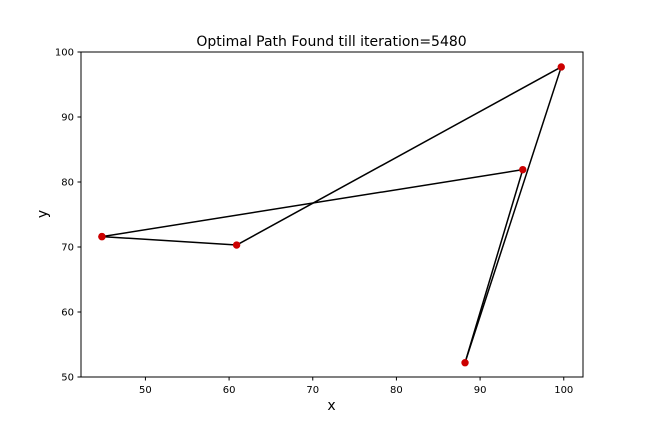  Describe the element at coordinates (331, 42) in the screenshot. I see `chart-title: Optimal Path Found till iteration=5480` at that location.